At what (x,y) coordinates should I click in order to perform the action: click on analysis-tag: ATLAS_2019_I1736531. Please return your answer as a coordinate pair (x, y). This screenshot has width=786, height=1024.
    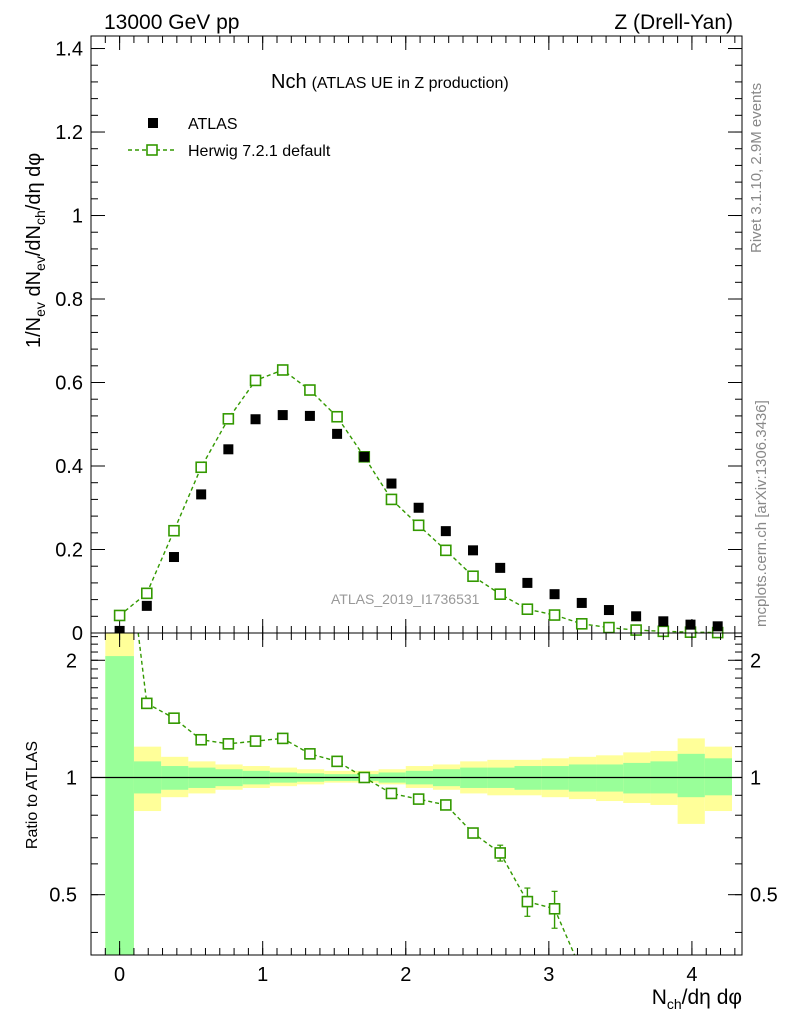
    Looking at the image, I should click on (405, 599).